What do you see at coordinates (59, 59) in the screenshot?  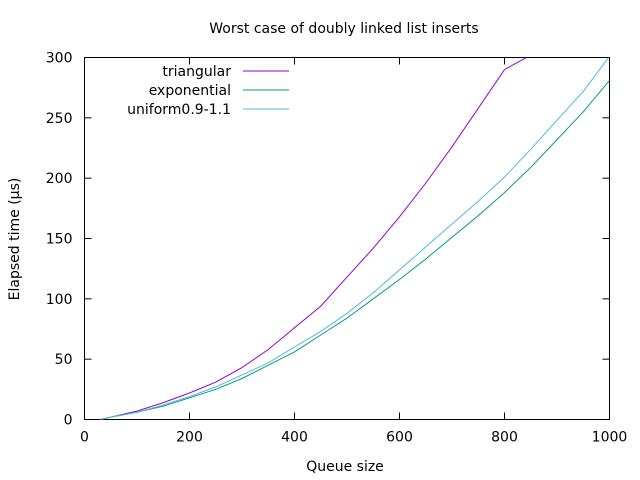 I see `y-tick-label: 300` at bounding box center [59, 59].